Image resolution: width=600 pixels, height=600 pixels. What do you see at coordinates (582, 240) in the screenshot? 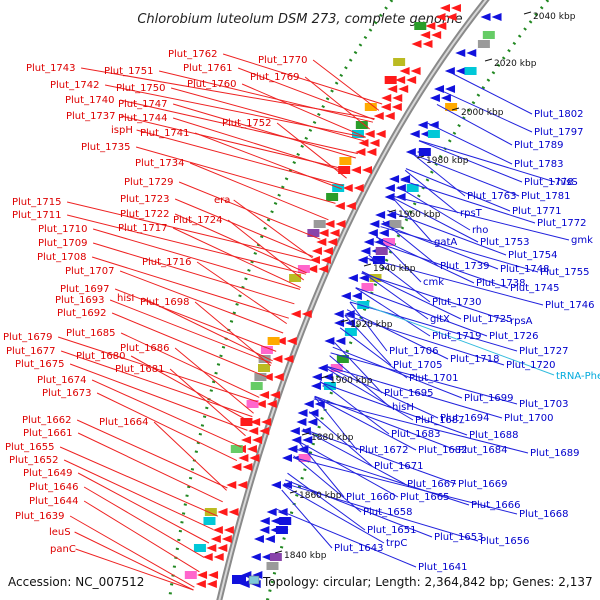
I see `gene-label-gmk: gmk` at bounding box center [582, 240].